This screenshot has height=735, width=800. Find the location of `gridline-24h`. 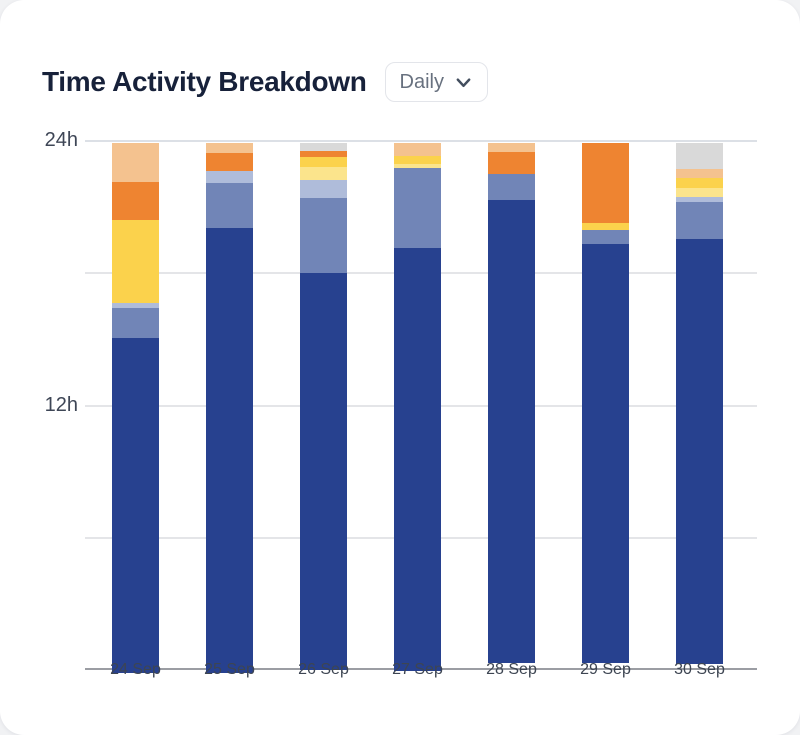

gridline-24h is located at coordinates (421, 141).